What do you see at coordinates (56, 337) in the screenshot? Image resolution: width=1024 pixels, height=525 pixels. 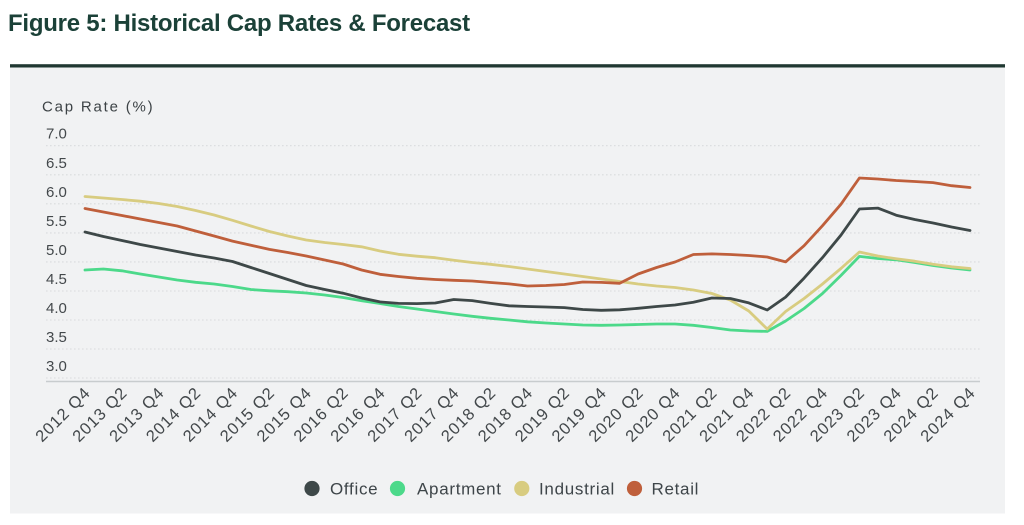 I see `svg-text: 3.5` at bounding box center [56, 337].